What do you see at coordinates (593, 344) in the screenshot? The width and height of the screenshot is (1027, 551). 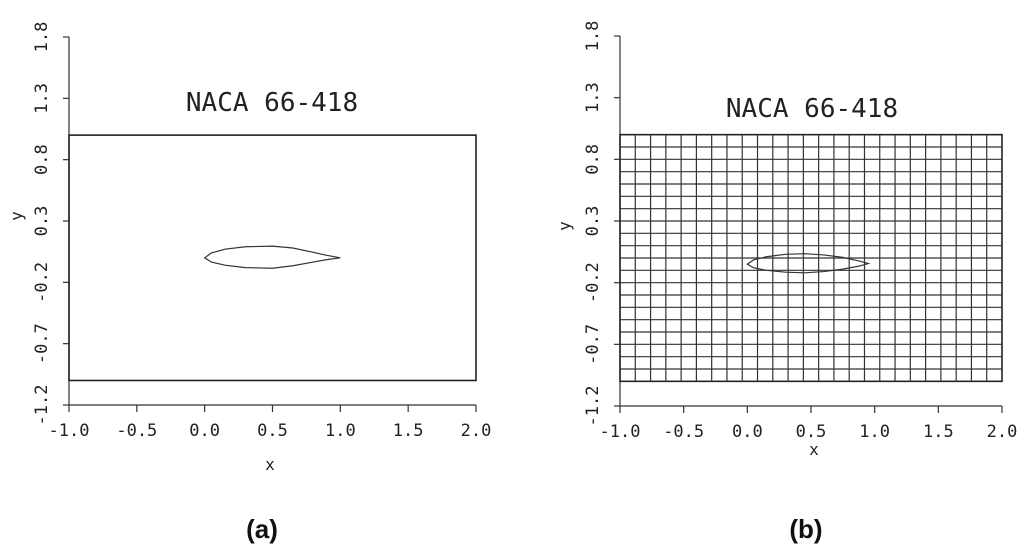 I see `chart-b-y-tick-label: -0.7` at bounding box center [593, 344].